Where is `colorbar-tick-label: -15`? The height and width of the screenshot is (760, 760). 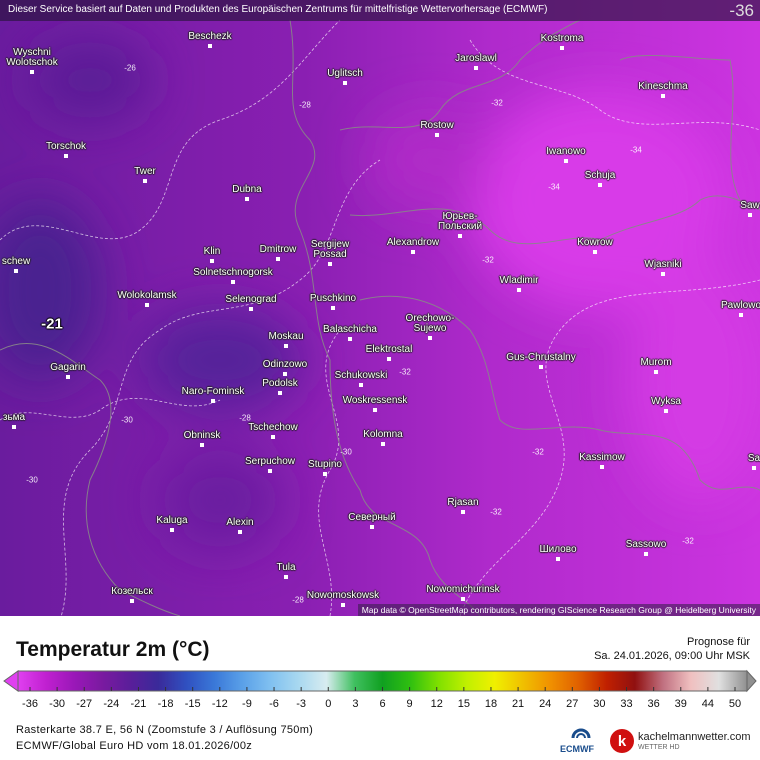 colorbar-tick-label: -15 is located at coordinates (192, 704).